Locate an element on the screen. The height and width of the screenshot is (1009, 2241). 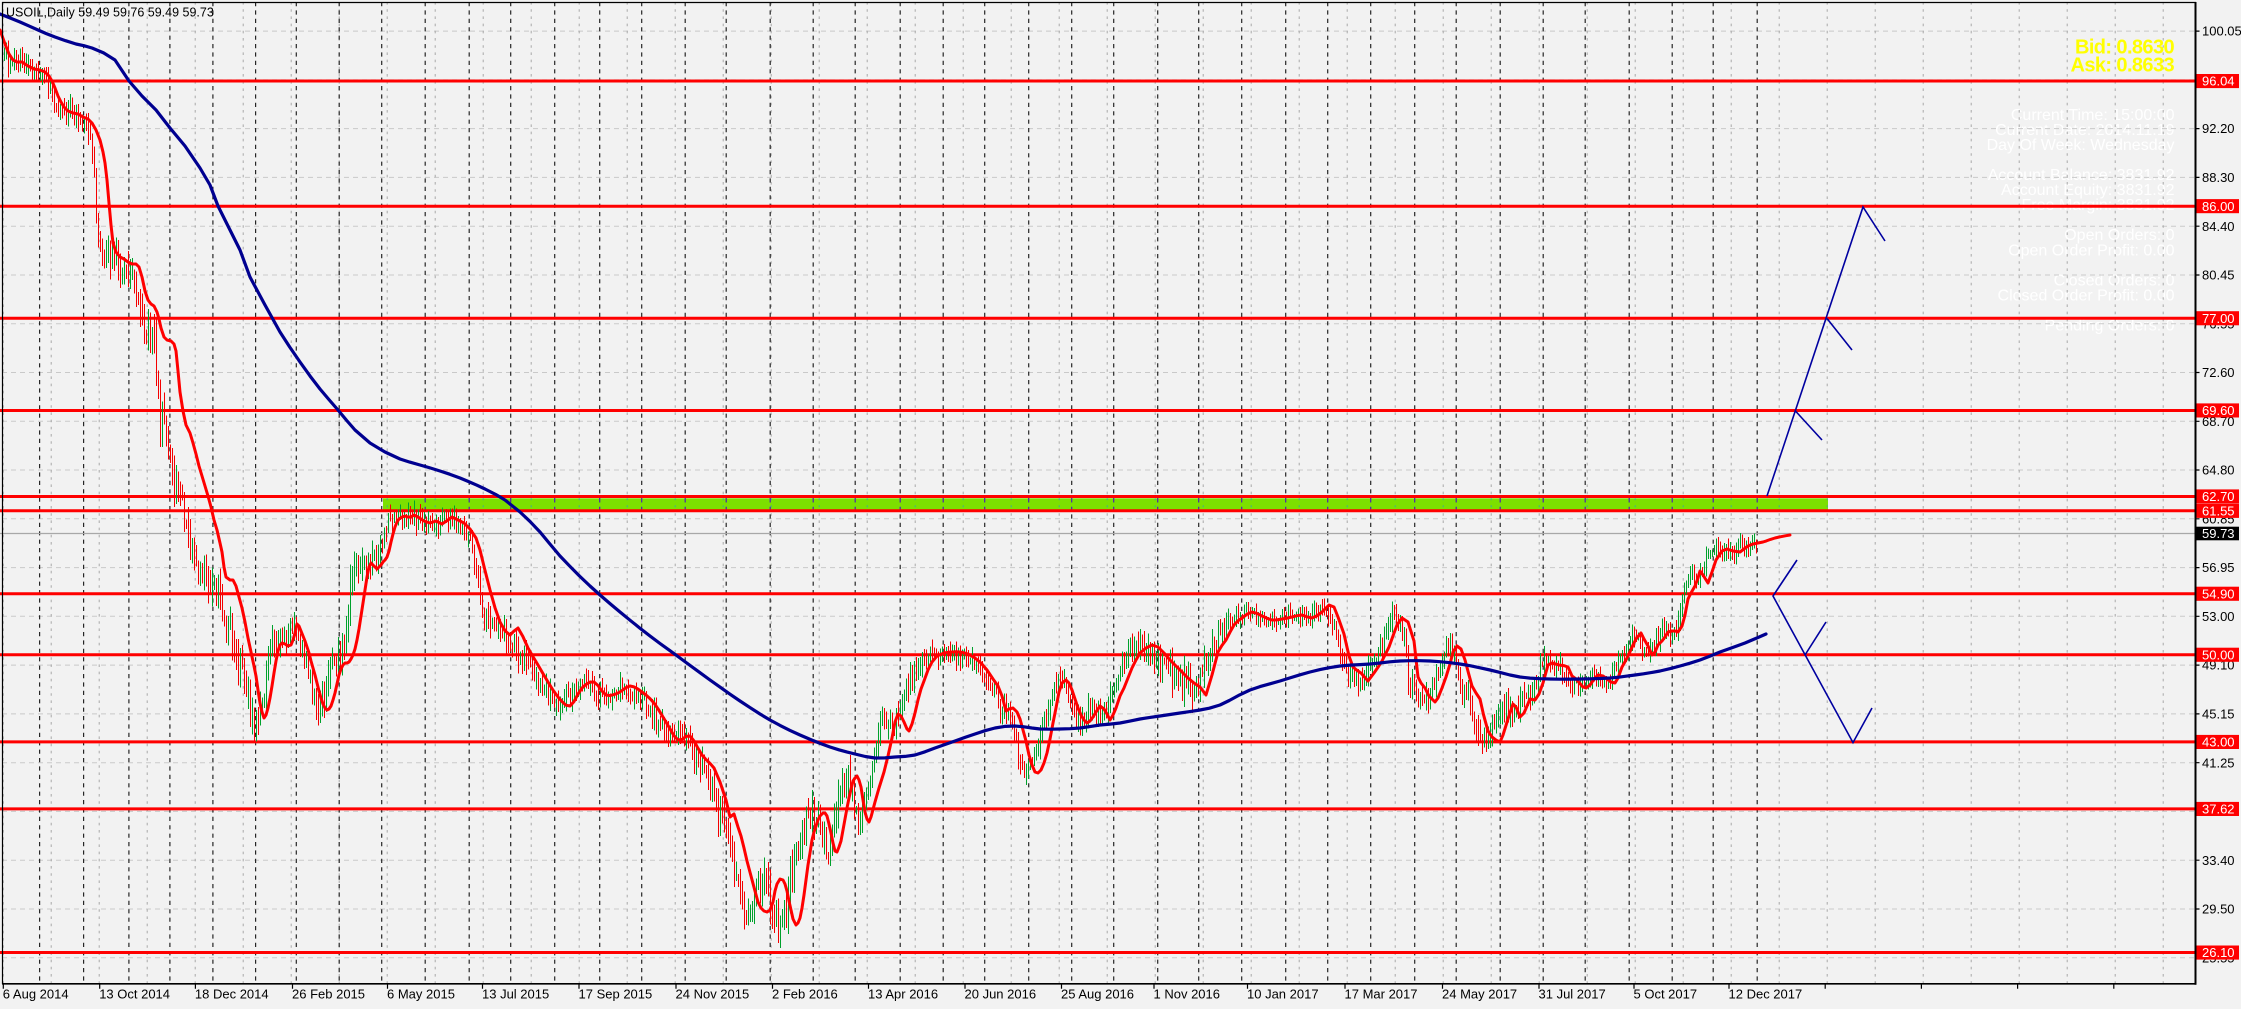
svg-text: 24 May 2017 is located at coordinates (1479, 994).